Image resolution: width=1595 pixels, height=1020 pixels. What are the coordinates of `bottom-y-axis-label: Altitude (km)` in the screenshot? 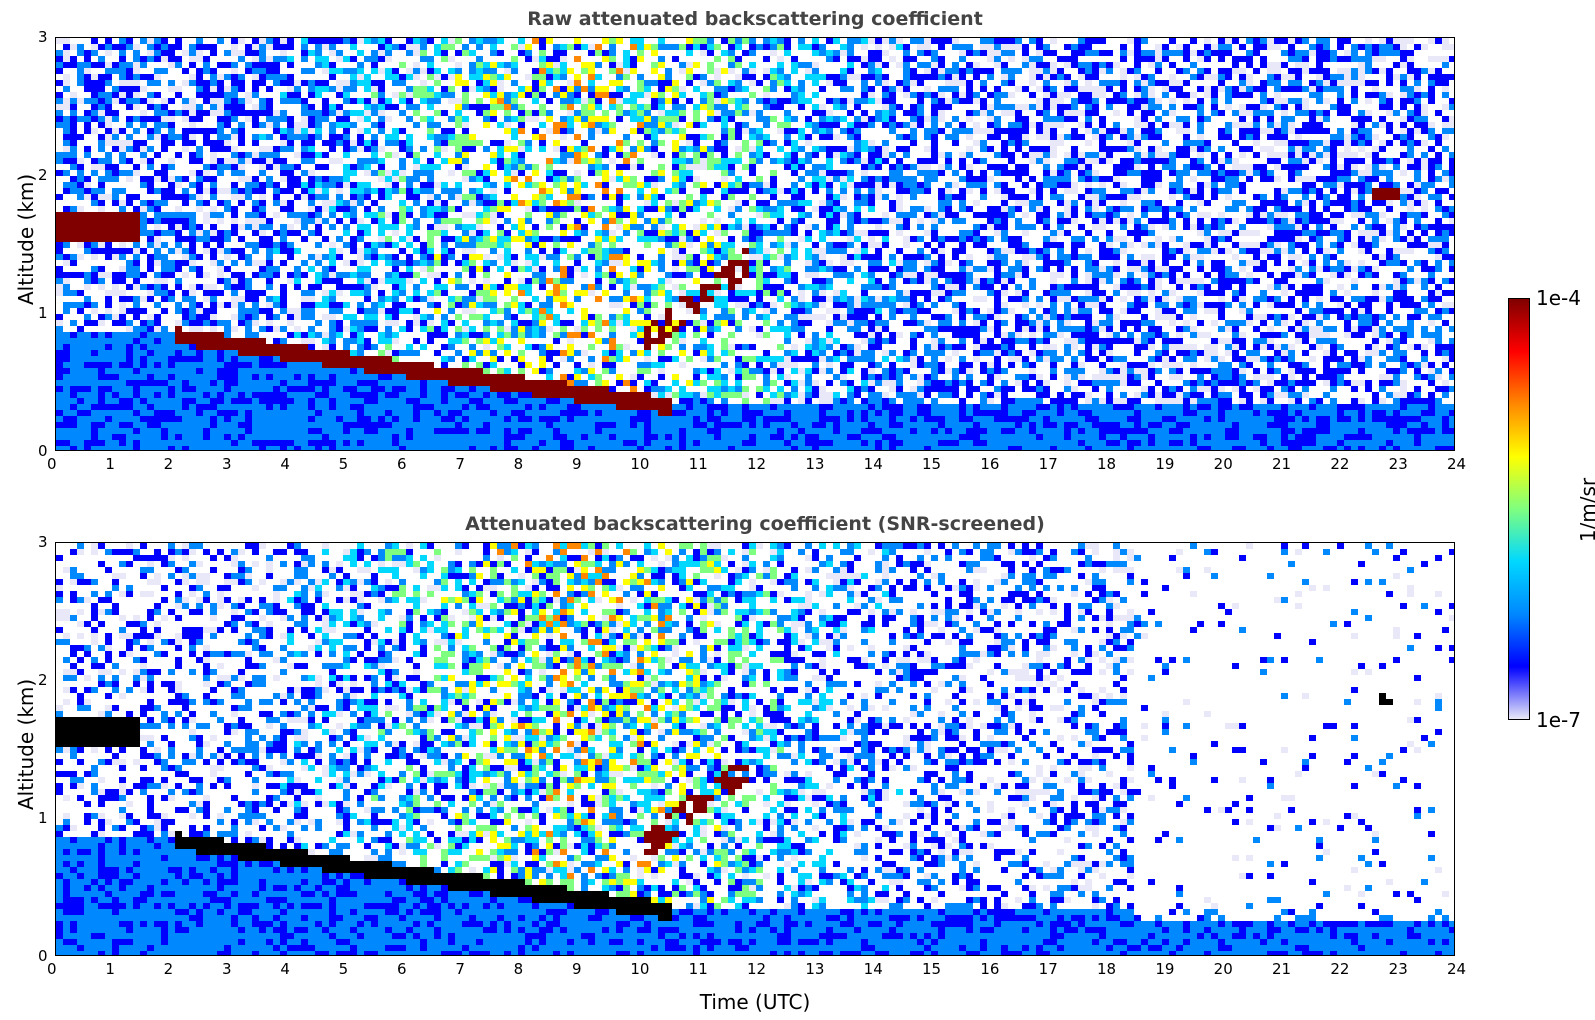 It's located at (26, 744).